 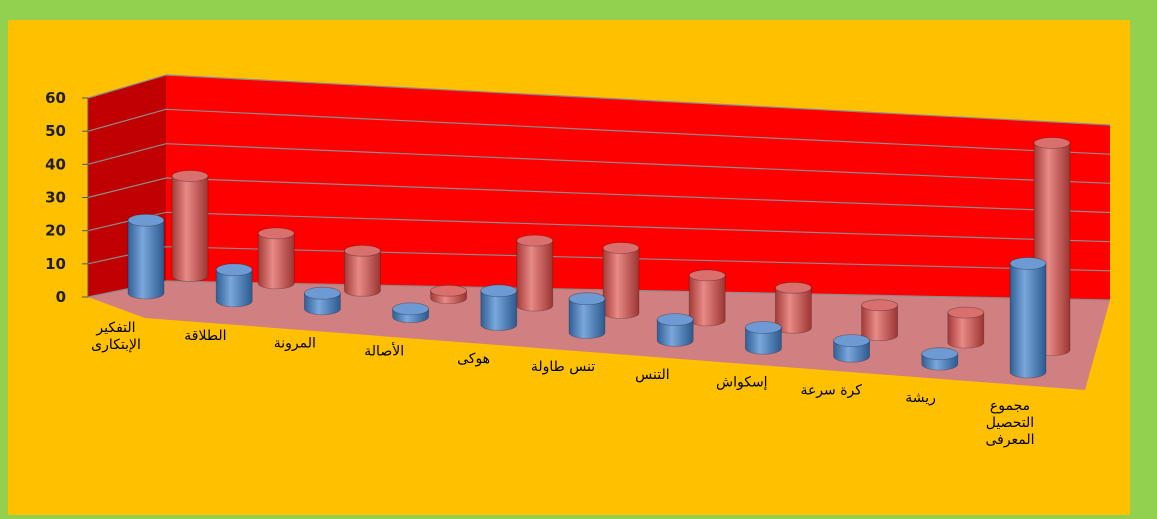 I want to click on x-tick-label: التنس, so click(x=652, y=375).